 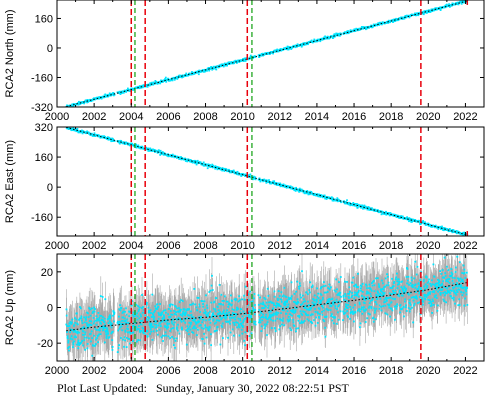 I want to click on x-tick-label: 2020, so click(x=428, y=117).